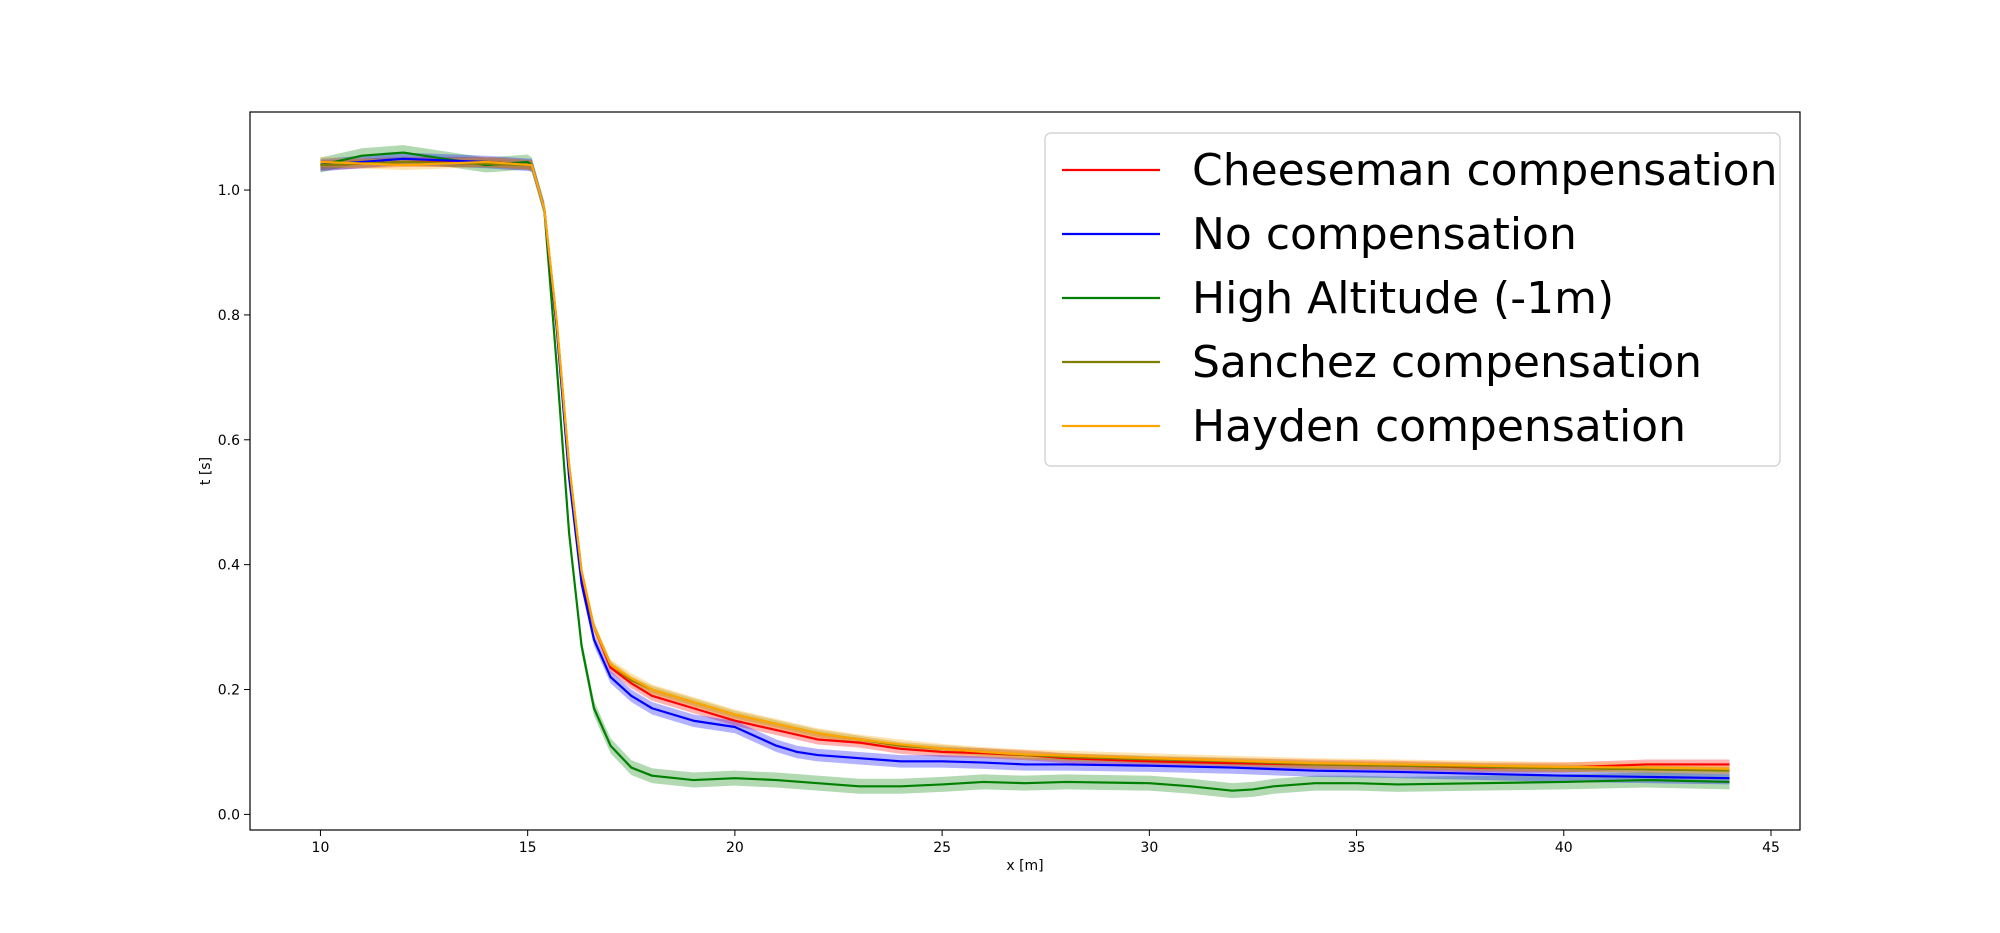 The height and width of the screenshot is (933, 2000). What do you see at coordinates (1024, 866) in the screenshot?
I see `x-axis-label: x [m]` at bounding box center [1024, 866].